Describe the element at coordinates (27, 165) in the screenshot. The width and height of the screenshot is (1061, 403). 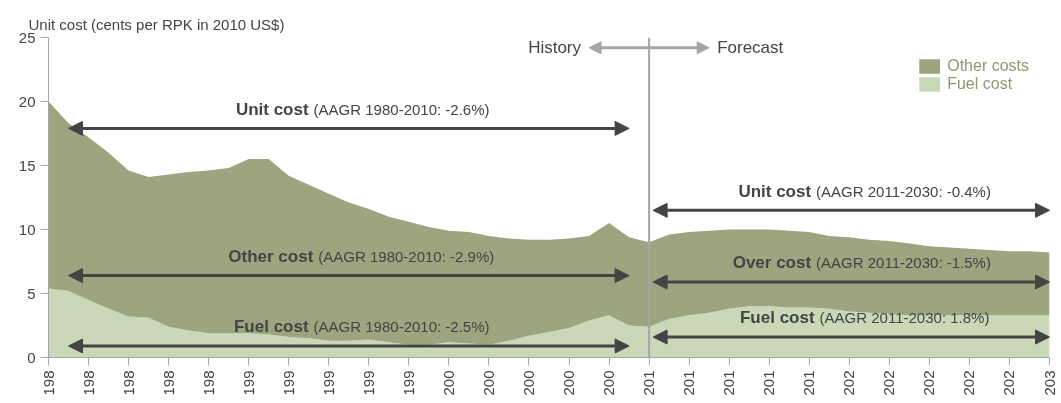
I see `y-tick-label: 15` at that location.